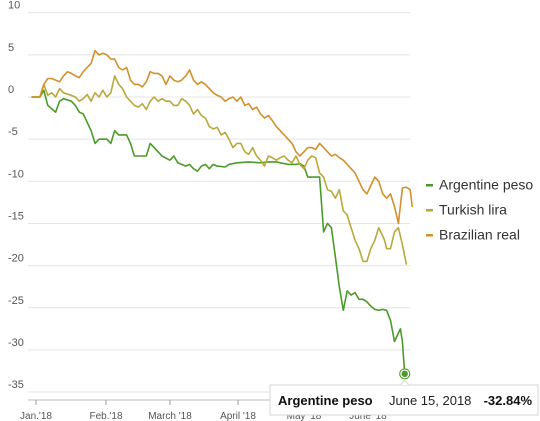 This screenshot has width=540, height=421. I want to click on y-tick-label: -25, so click(16, 301).